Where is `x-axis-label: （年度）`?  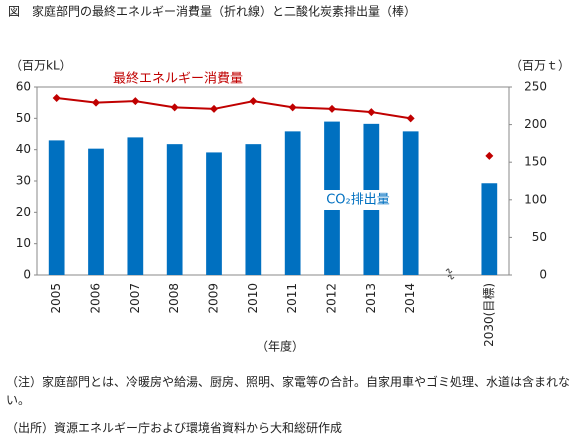
x-axis-label: （年度） is located at coordinates (280, 346).